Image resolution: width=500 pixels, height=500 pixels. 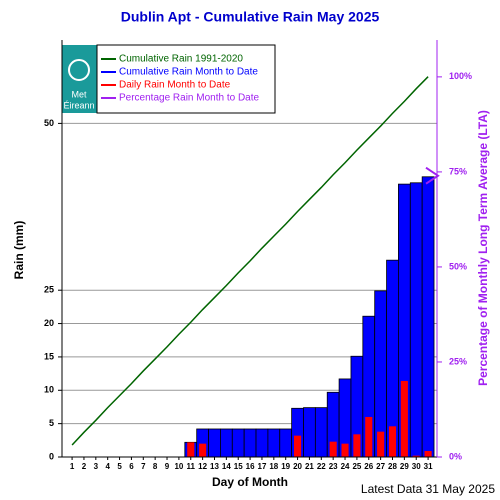 I want to click on y-tick-label: 50, so click(x=49, y=123).